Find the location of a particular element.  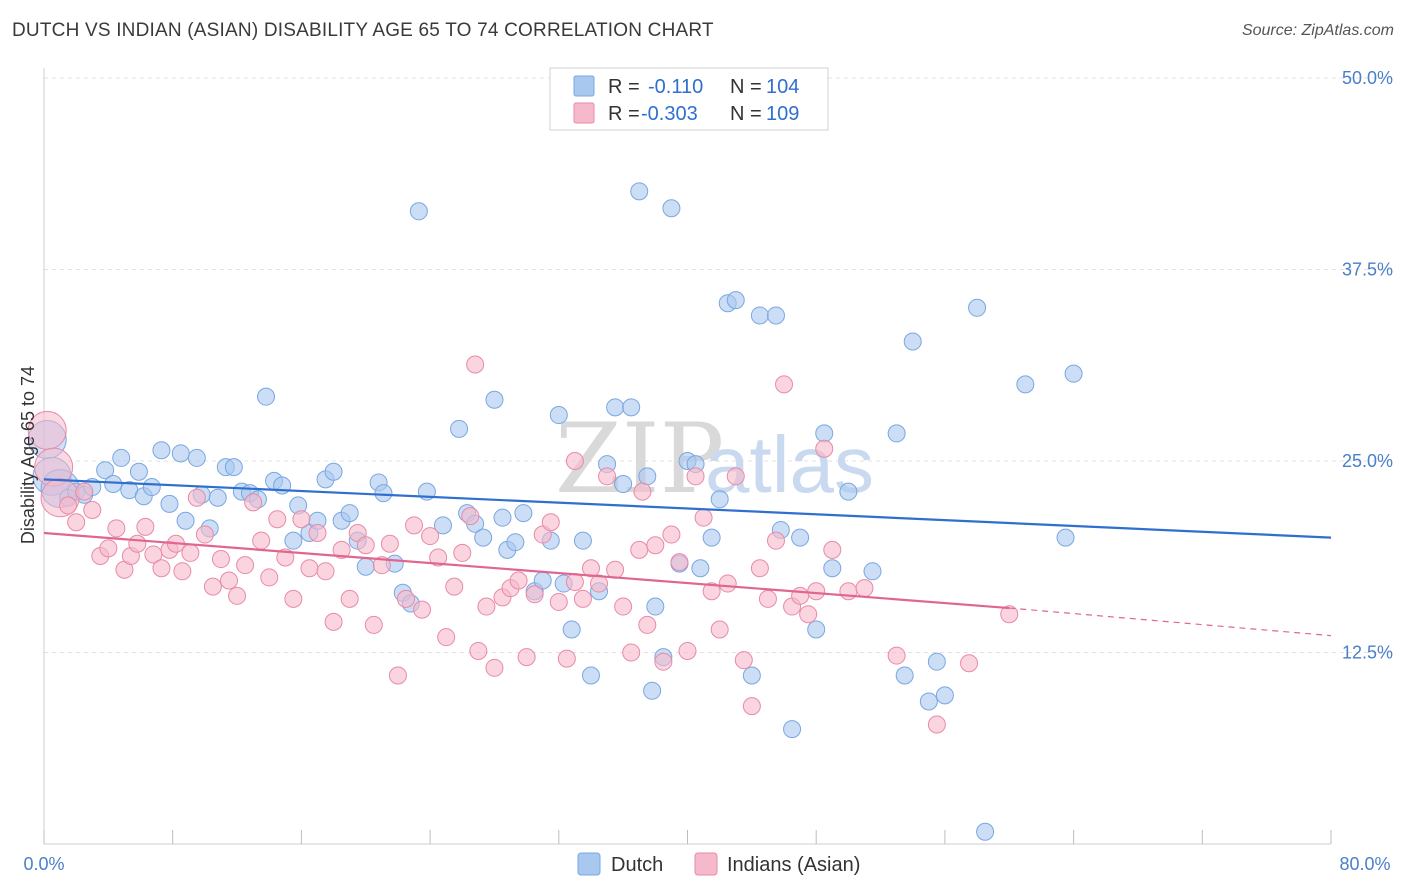

legend-swatch-indians is located at coordinates (584, 113).